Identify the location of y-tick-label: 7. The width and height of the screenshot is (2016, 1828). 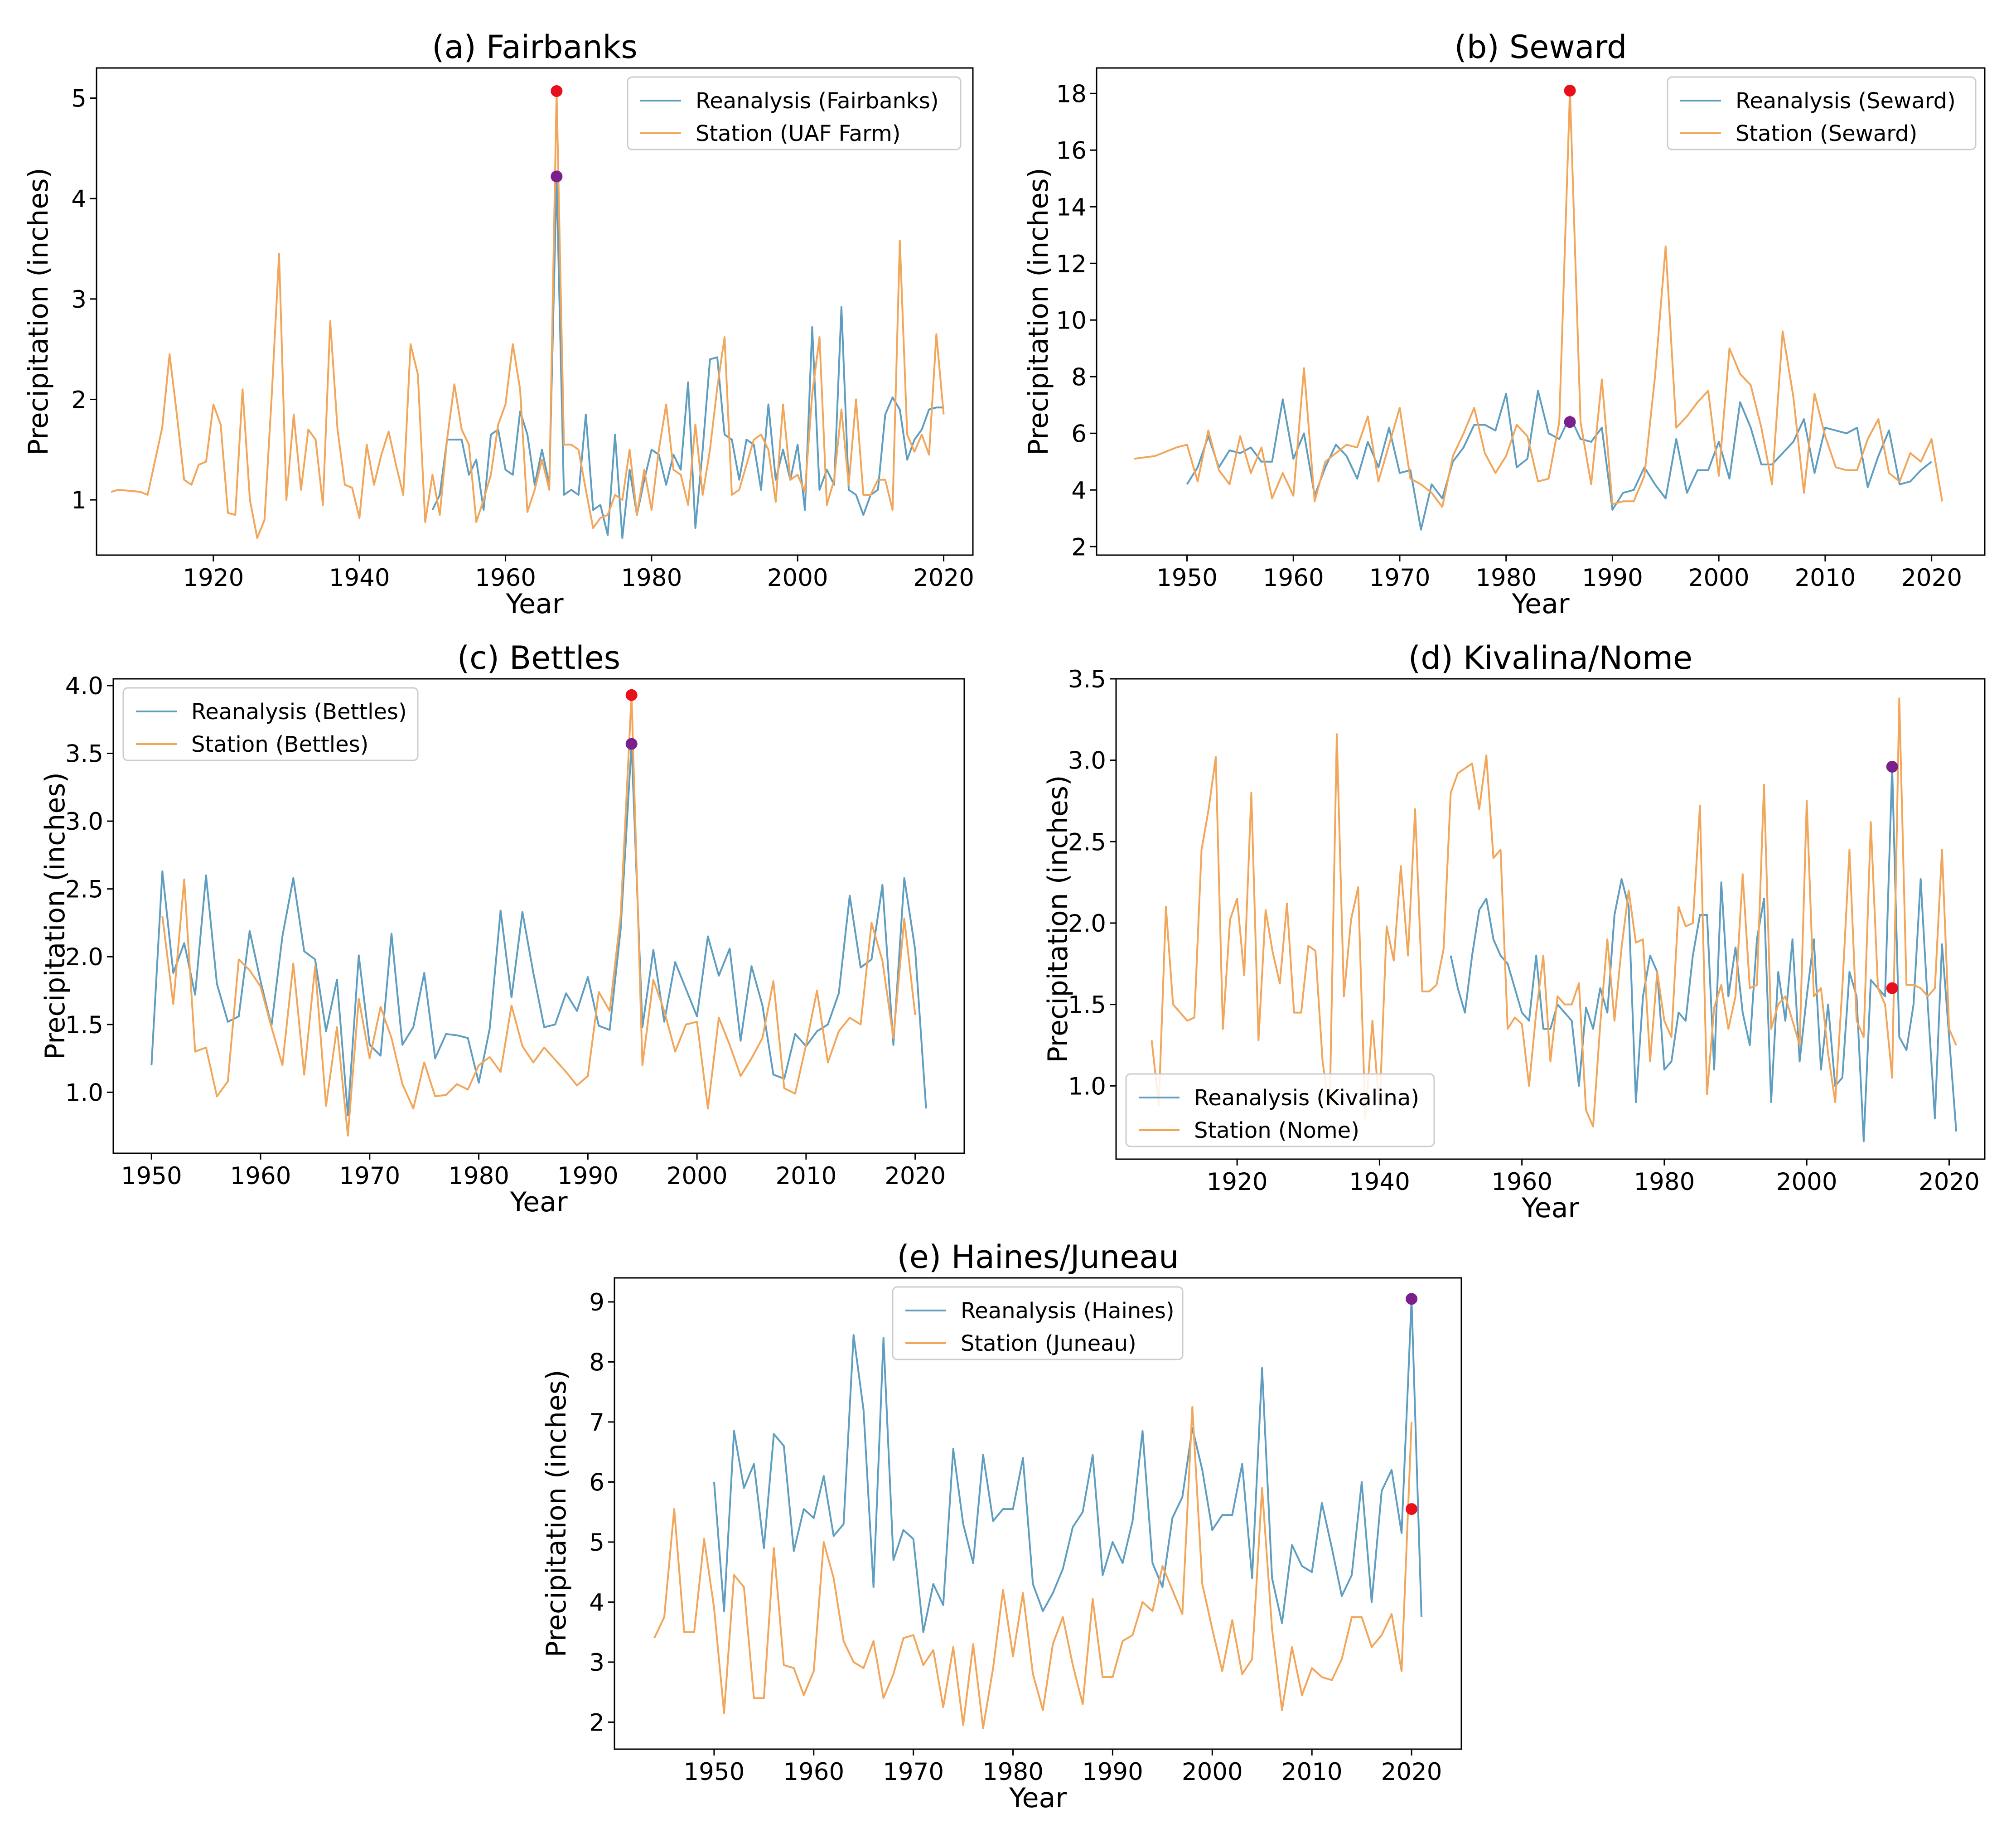
(596, 1422).